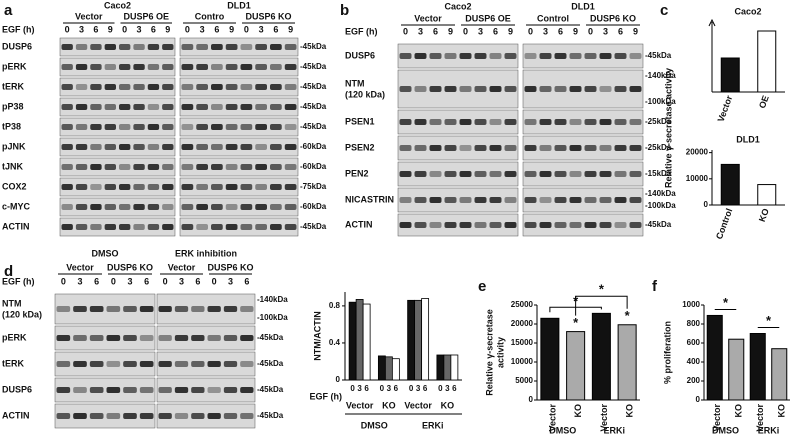 The width and height of the screenshot is (799, 437). Describe the element at coordinates (313, 186) in the screenshot. I see `size-marker: -75kDa` at that location.